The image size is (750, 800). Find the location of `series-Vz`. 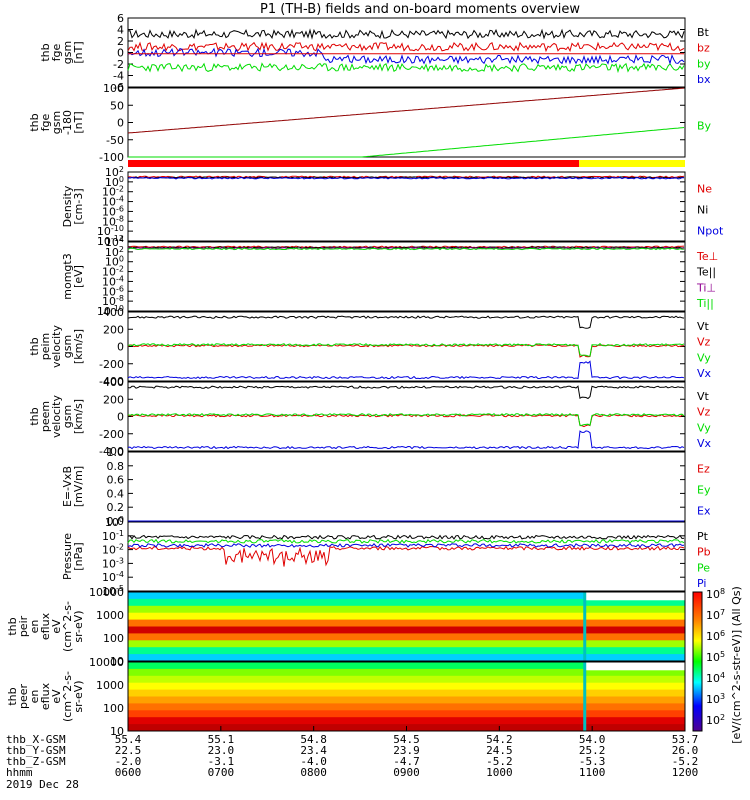

series-Vz is located at coordinates (406, 420).